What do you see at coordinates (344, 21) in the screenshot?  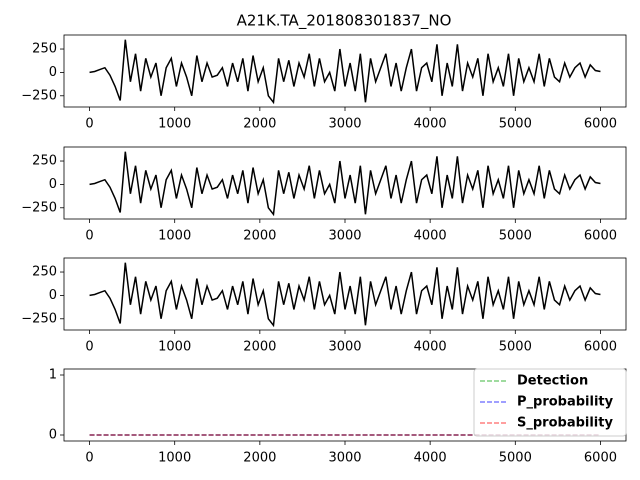 I see `chart-title: A21K.TA_201808301837_NO` at bounding box center [344, 21].